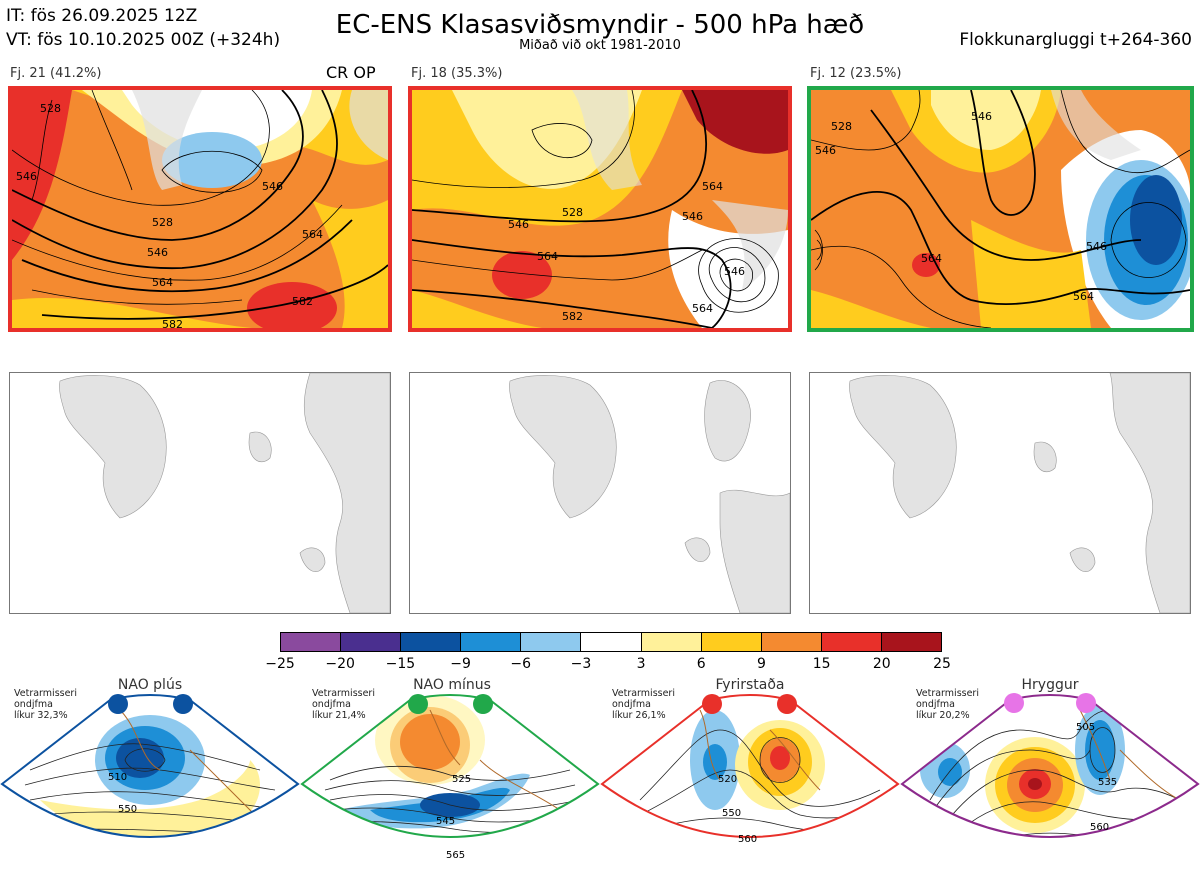 The width and height of the screenshot is (1200, 871). Describe the element at coordinates (102, 16) in the screenshot. I see `init-time: IT: fös 26.09.2025 12Z` at that location.